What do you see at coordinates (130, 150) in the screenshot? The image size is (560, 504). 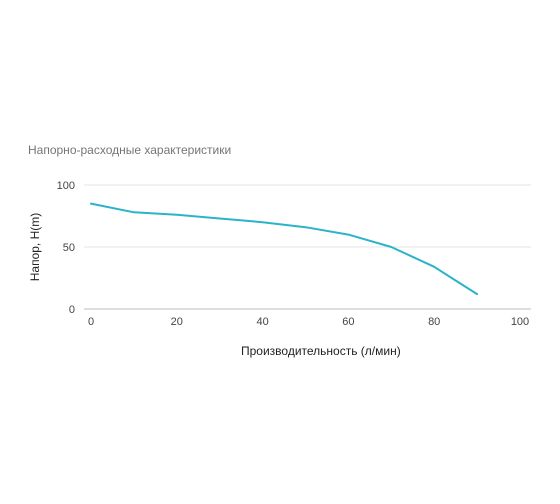 I see `chart-title: Напорно-расходные характеристики` at bounding box center [130, 150].